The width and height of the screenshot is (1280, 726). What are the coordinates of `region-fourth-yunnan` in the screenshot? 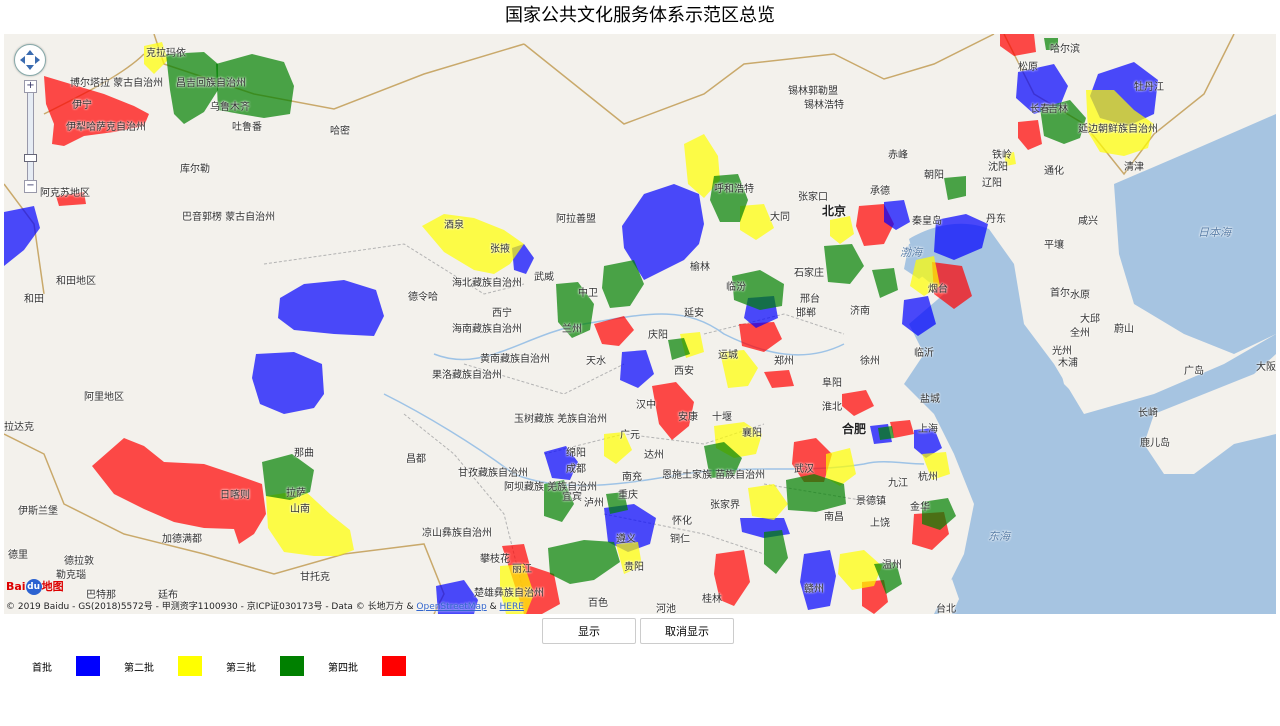 It's located at (531, 579).